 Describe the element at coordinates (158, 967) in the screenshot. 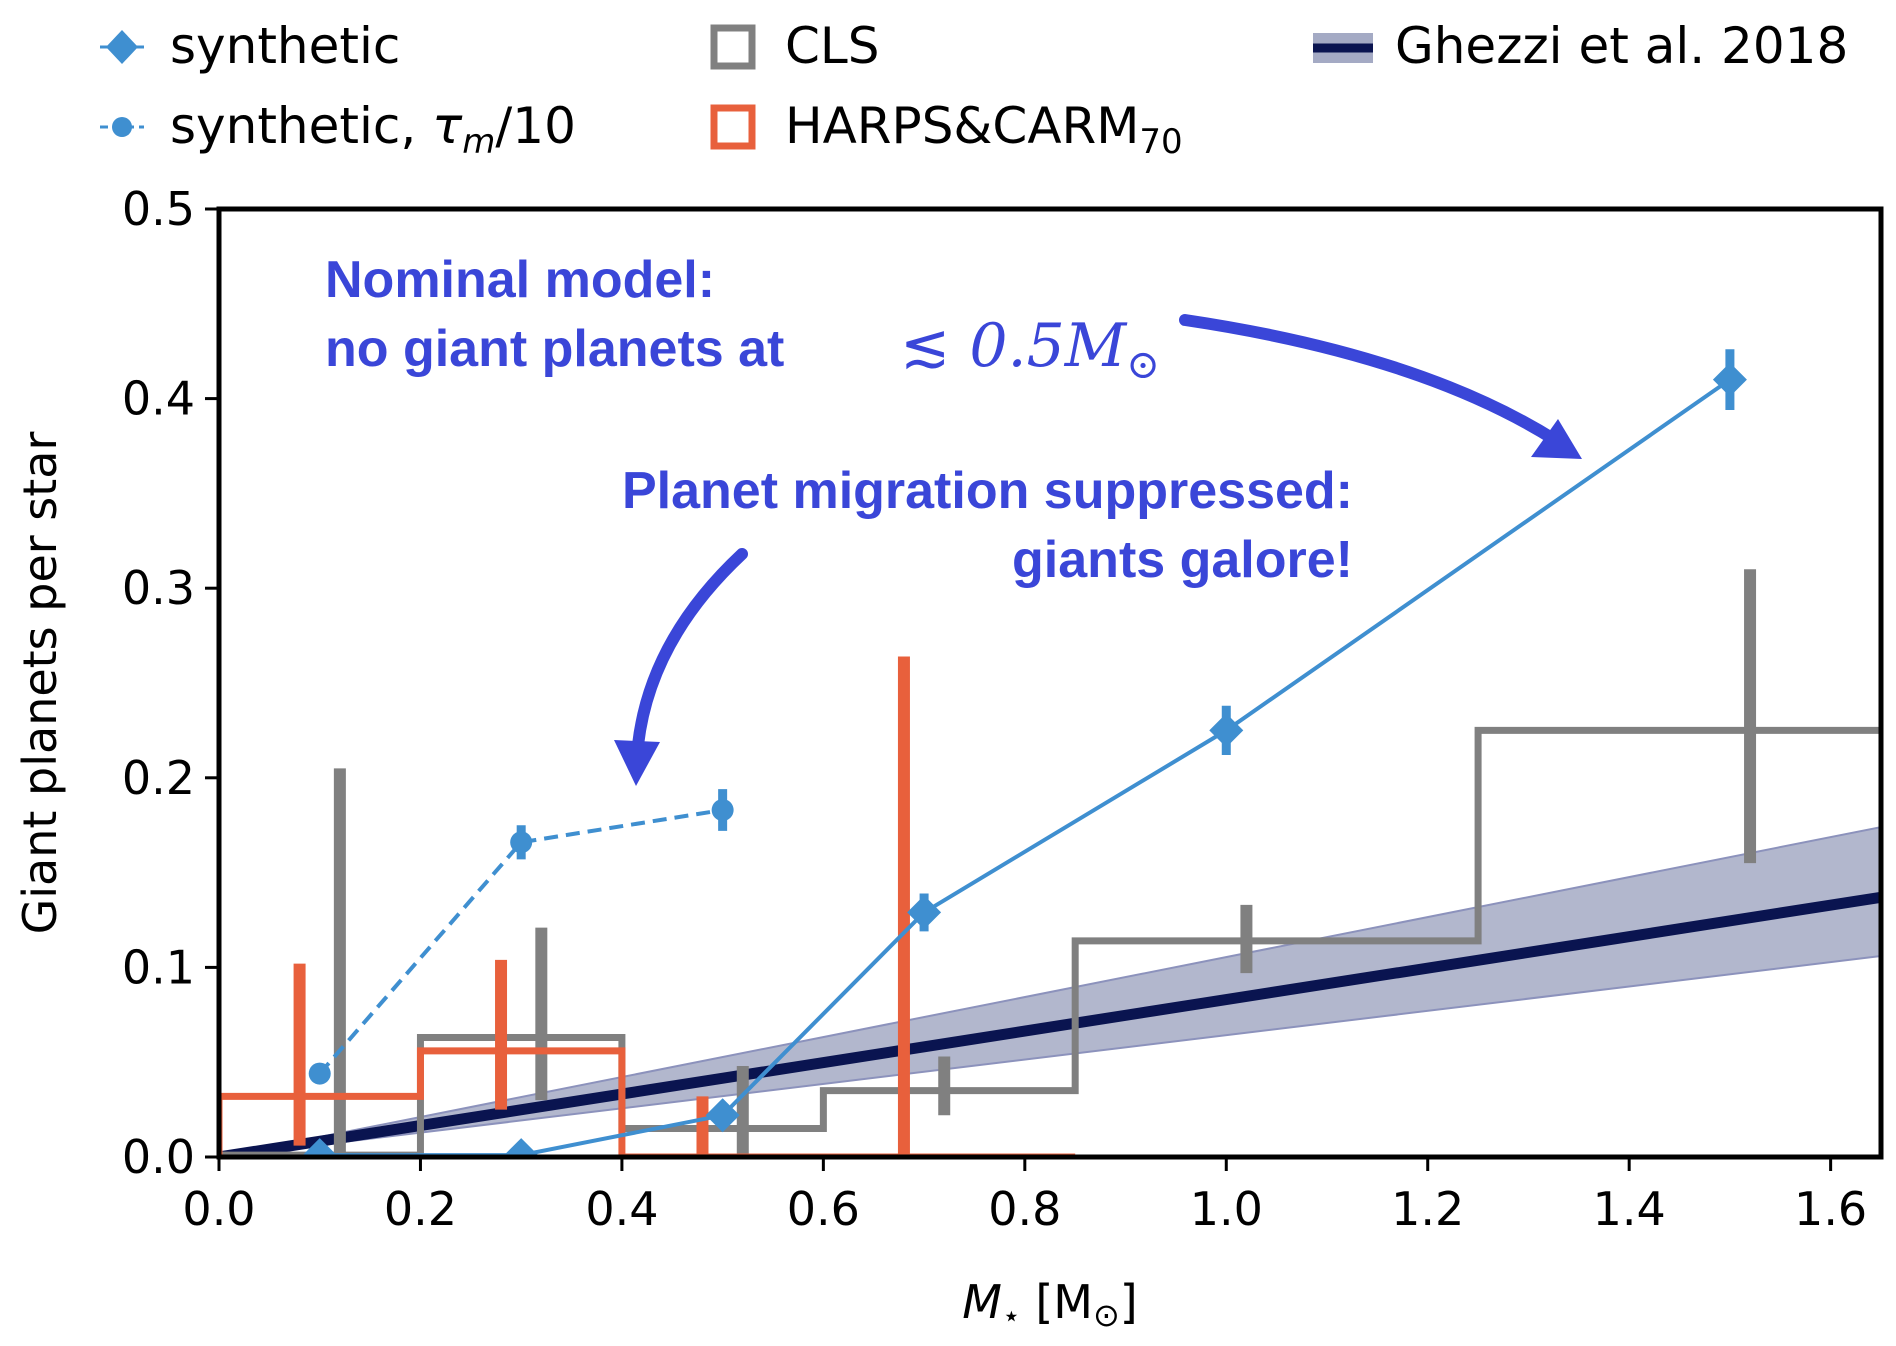

I see `y-tick-label: 0.1` at that location.